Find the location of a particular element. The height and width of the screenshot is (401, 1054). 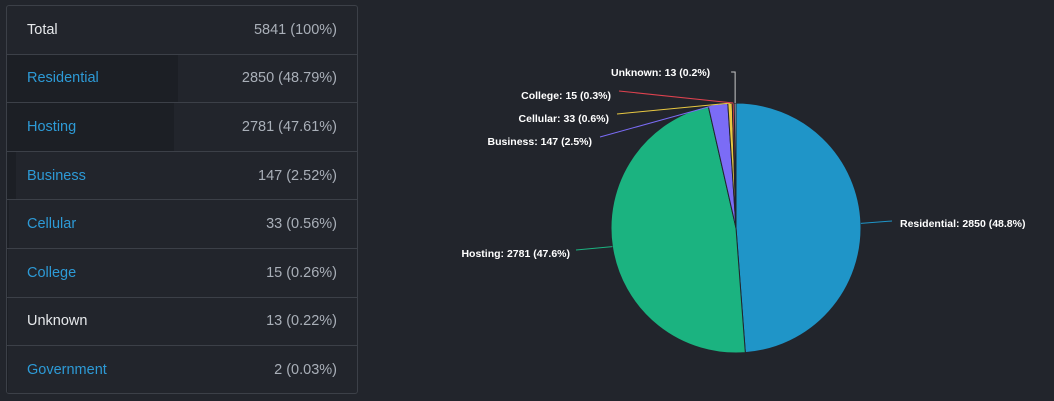

leader-line-hosting is located at coordinates (594, 248).